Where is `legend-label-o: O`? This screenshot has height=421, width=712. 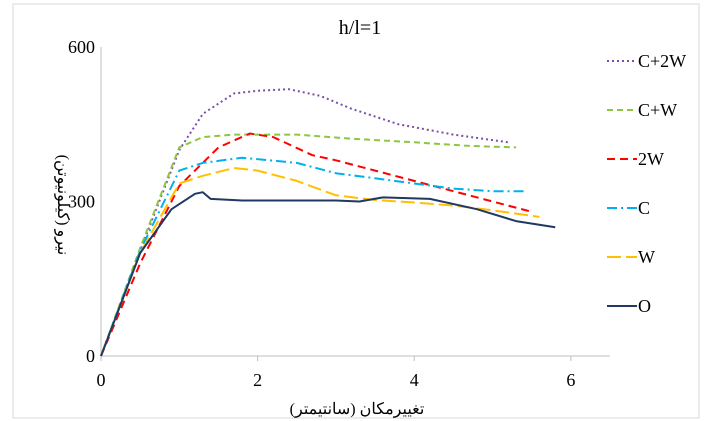
legend-label-o: O is located at coordinates (644, 306).